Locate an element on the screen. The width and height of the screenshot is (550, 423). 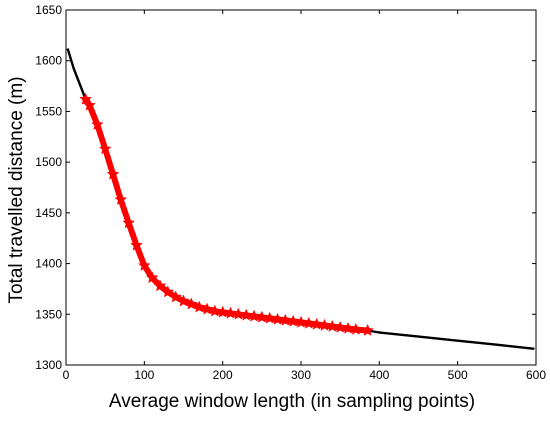
y-tick-label: 1400 is located at coordinates (48, 264).